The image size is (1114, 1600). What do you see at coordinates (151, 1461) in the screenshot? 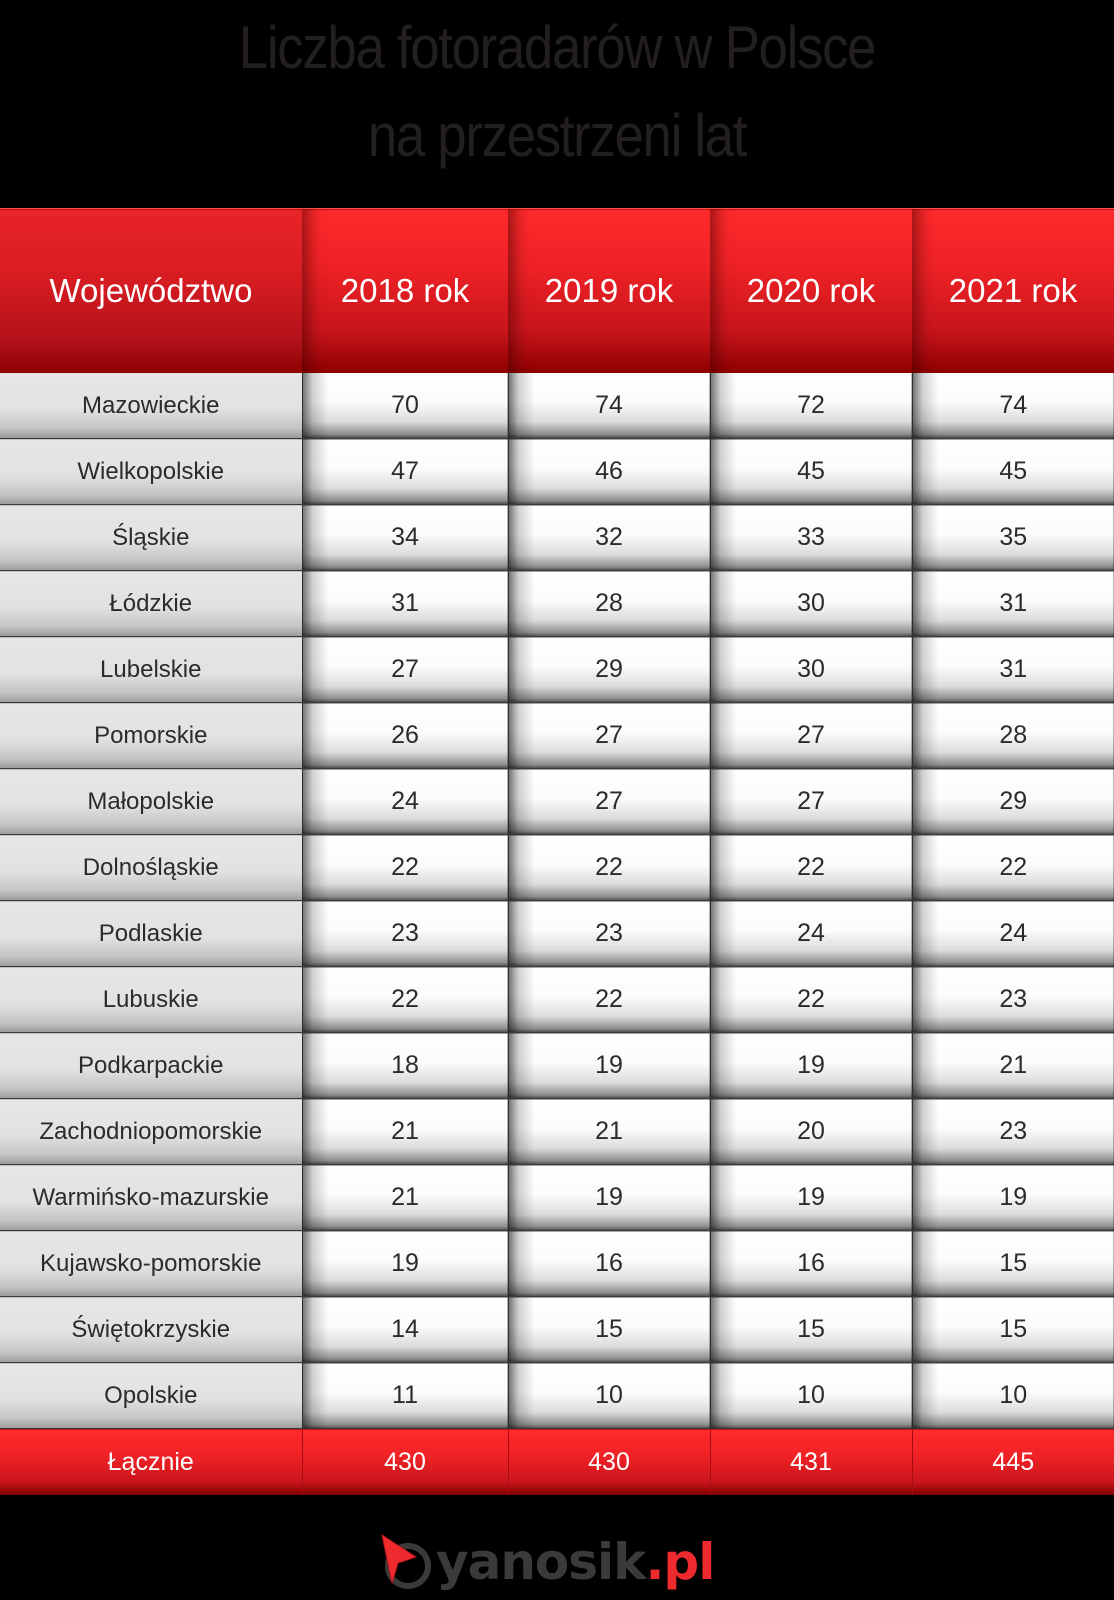
I see `total-label: Łącznie` at bounding box center [151, 1461].